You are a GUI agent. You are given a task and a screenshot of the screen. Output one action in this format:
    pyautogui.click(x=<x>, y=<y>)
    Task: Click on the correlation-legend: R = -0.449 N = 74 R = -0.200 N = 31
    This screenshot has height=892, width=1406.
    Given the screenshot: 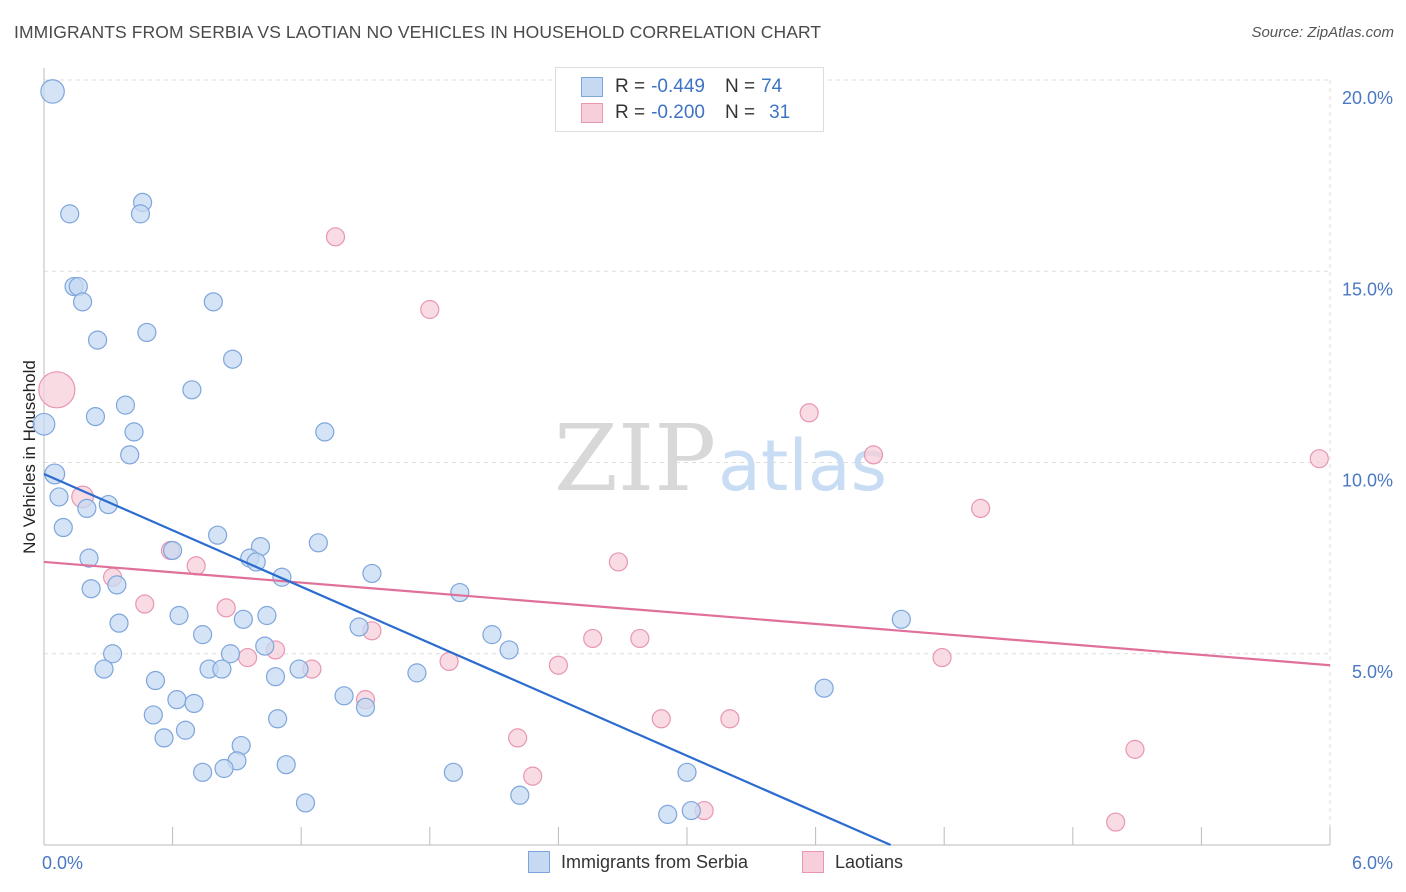 What is the action you would take?
    pyautogui.click(x=689, y=99)
    